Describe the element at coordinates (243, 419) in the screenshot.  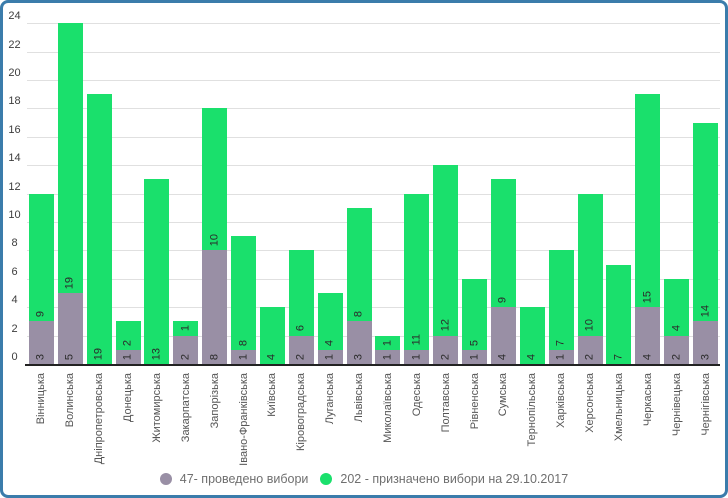
I see `x-axis-label-slot: Івано-Франківська` at that location.